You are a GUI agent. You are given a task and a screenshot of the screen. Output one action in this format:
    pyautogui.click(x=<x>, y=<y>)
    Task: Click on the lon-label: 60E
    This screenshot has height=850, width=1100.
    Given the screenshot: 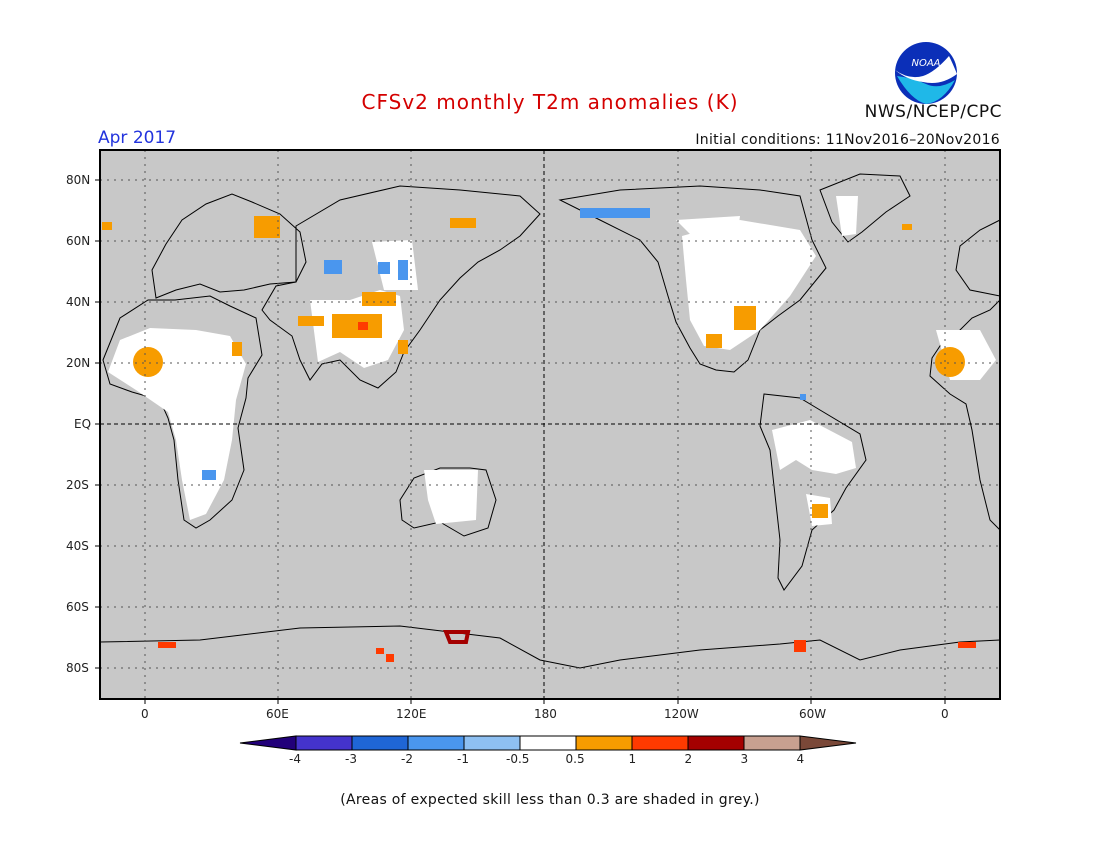 What is the action you would take?
    pyautogui.click(x=277, y=714)
    